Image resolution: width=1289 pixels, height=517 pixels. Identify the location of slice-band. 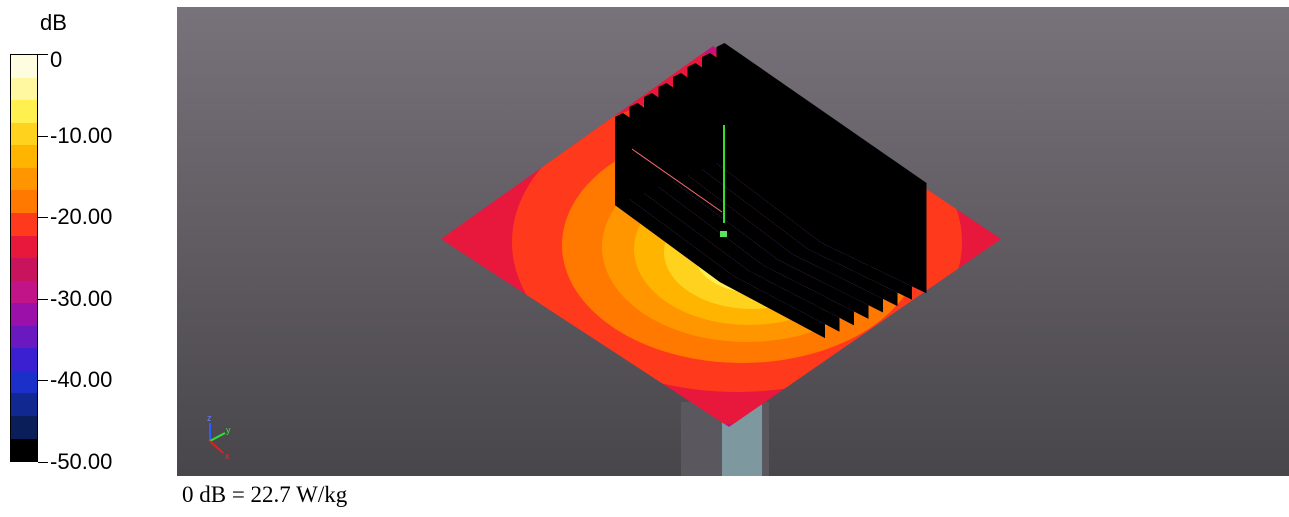
(821, 179).